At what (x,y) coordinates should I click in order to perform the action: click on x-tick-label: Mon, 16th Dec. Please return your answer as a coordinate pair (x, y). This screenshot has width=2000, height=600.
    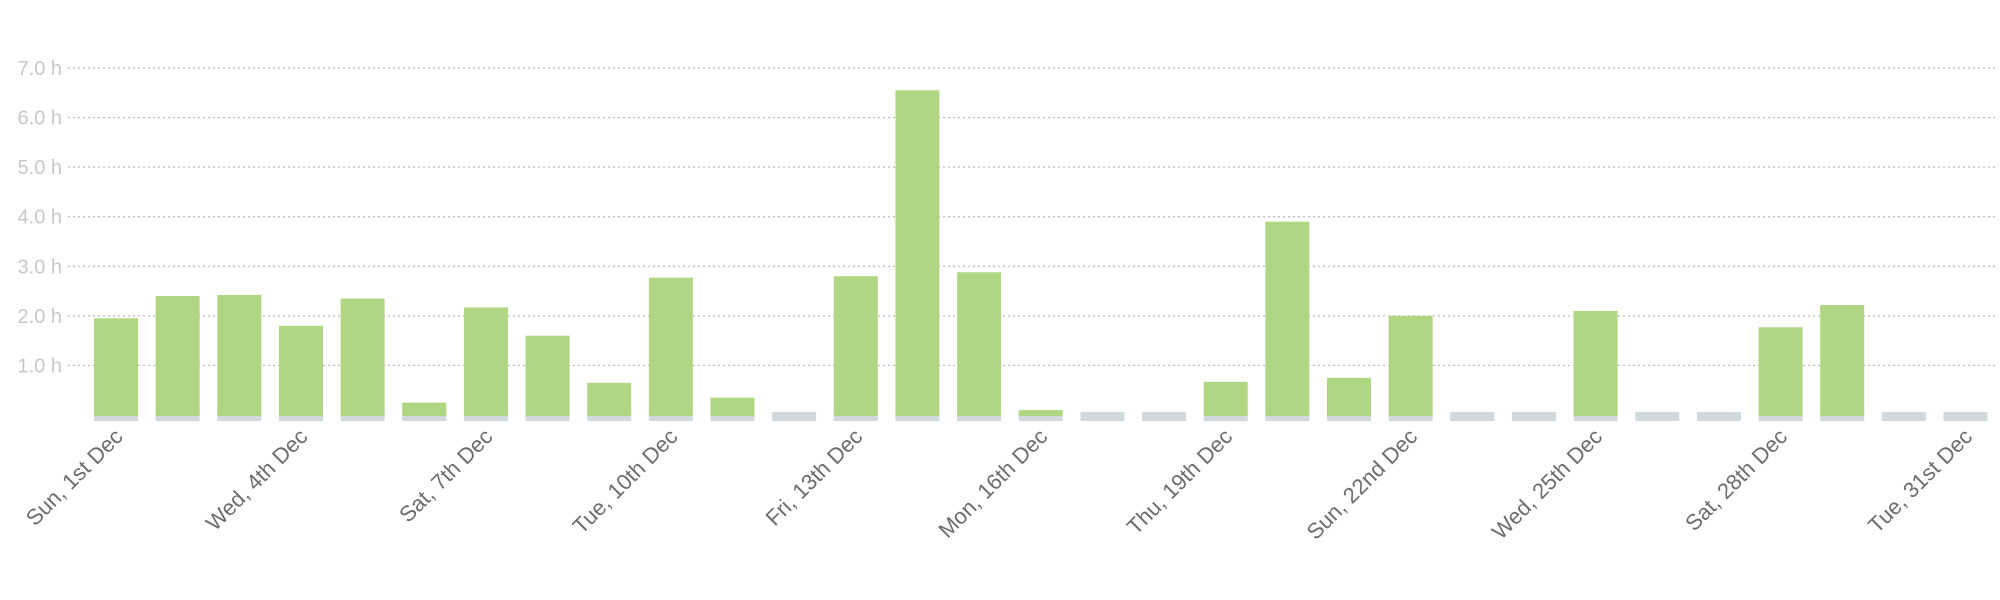
    Looking at the image, I should click on (992, 483).